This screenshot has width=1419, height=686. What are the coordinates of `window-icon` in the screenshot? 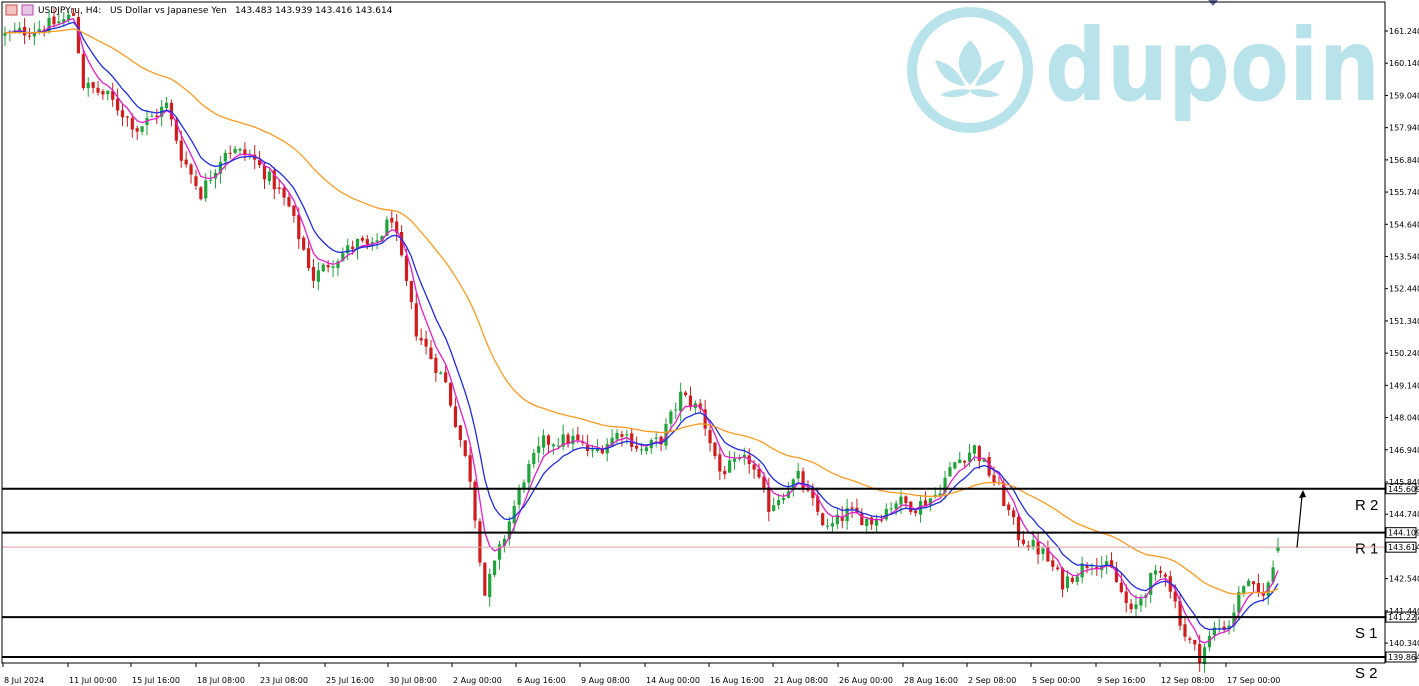 It's located at (27, 10).